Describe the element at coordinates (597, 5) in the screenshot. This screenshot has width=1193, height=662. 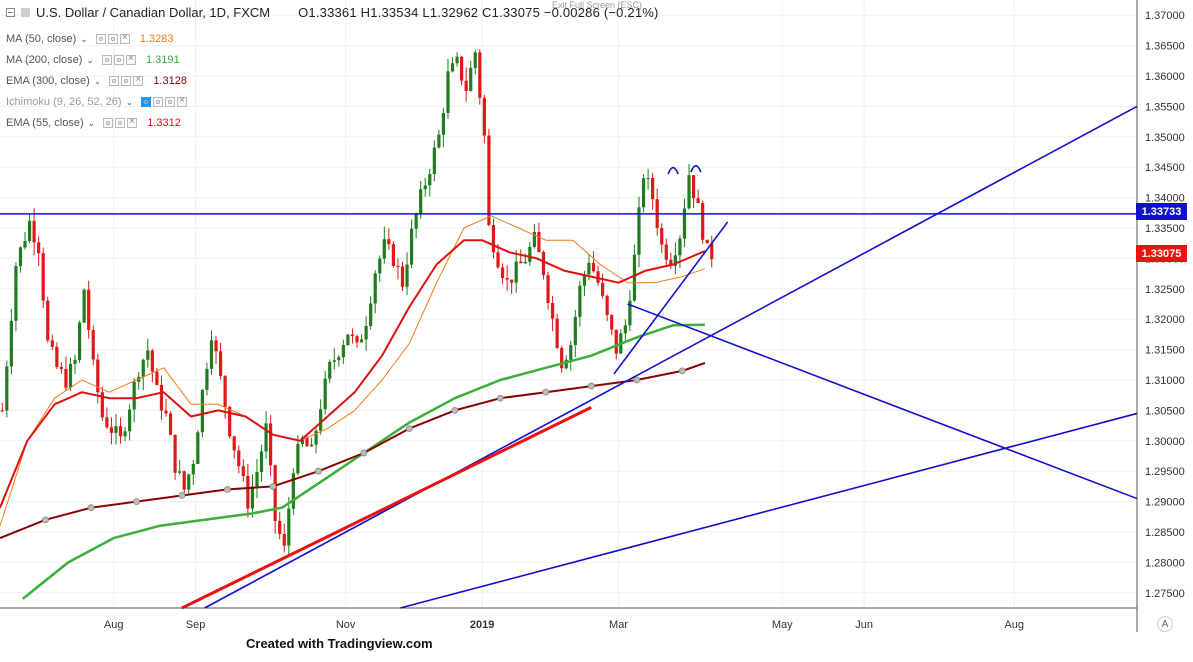
I see `exit-fullscreen-hint: Exit Full Screen (ESC)` at that location.